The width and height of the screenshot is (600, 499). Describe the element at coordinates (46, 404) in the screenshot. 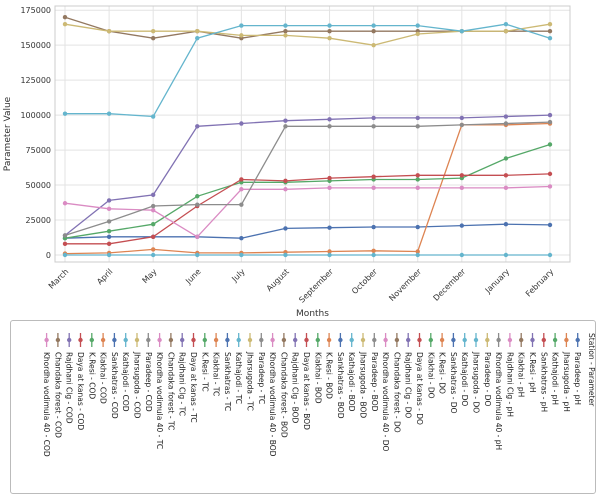

I see `legend-label: Khordha vodimula 40 - COD` at that location.